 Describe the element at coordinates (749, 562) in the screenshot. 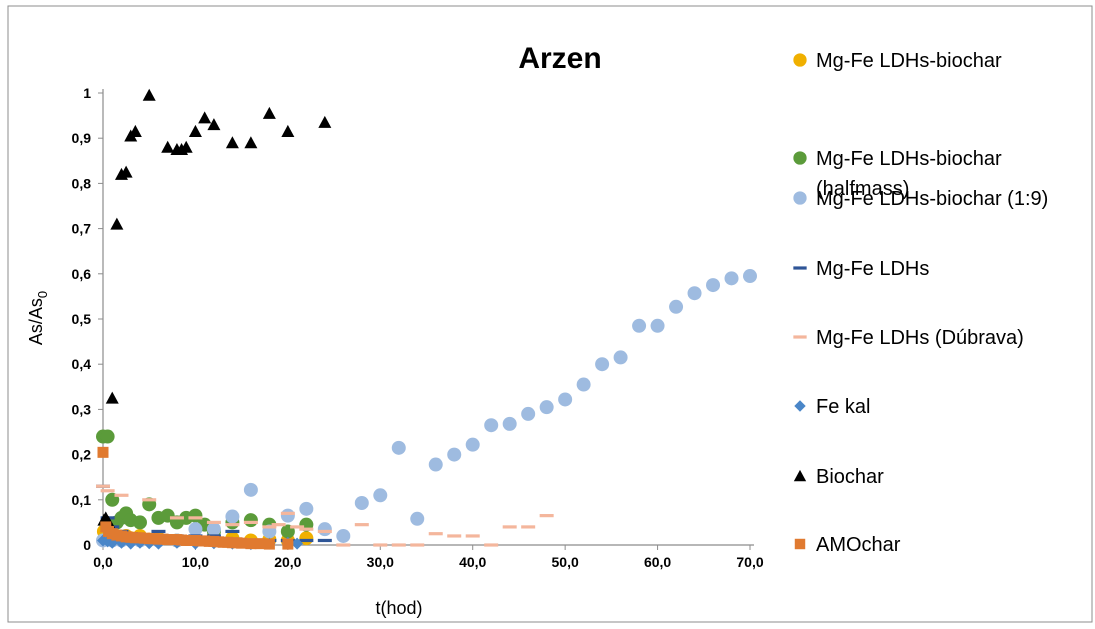

I see `x-tick-label: 70,0` at that location.